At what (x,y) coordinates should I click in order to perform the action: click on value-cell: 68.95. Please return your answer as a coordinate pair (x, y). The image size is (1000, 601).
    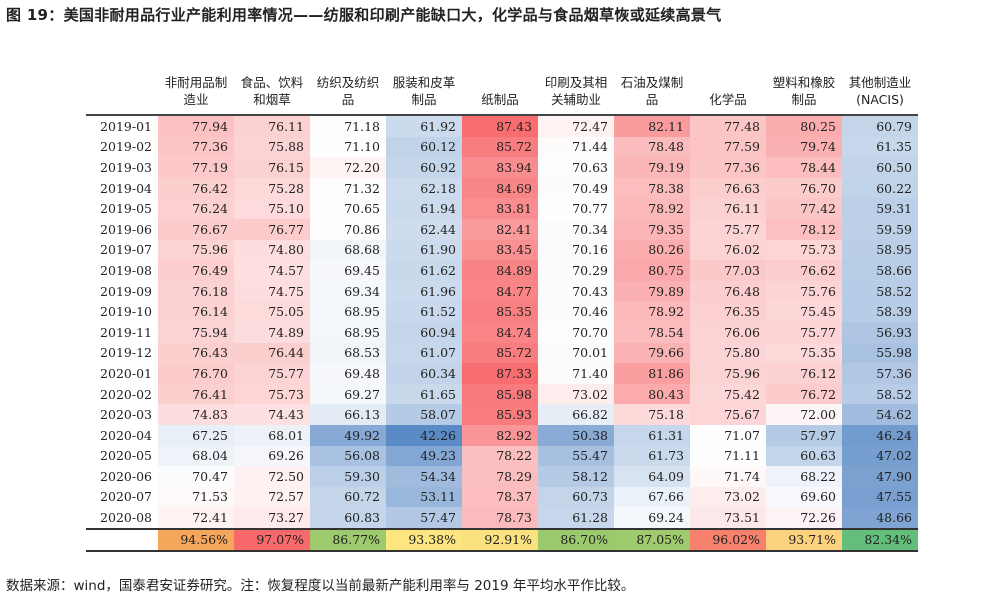
    Looking at the image, I should click on (348, 332).